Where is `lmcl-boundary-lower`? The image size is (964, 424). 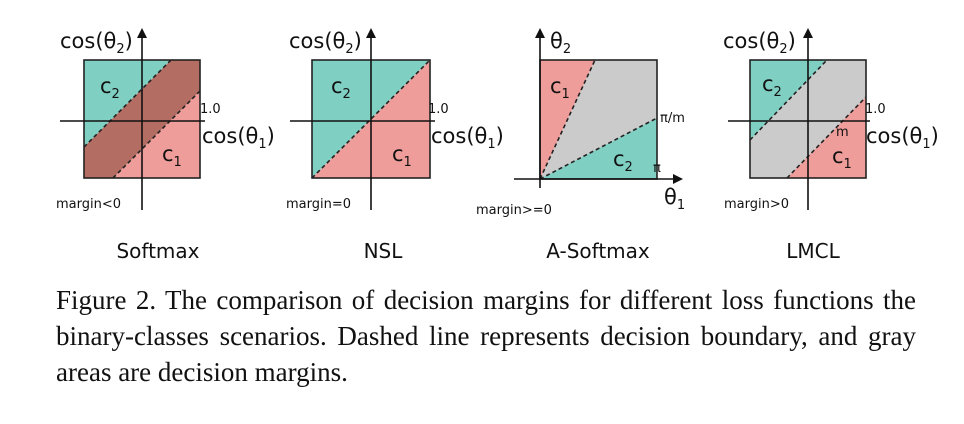 lmcl-boundary-lower is located at coordinates (826, 137).